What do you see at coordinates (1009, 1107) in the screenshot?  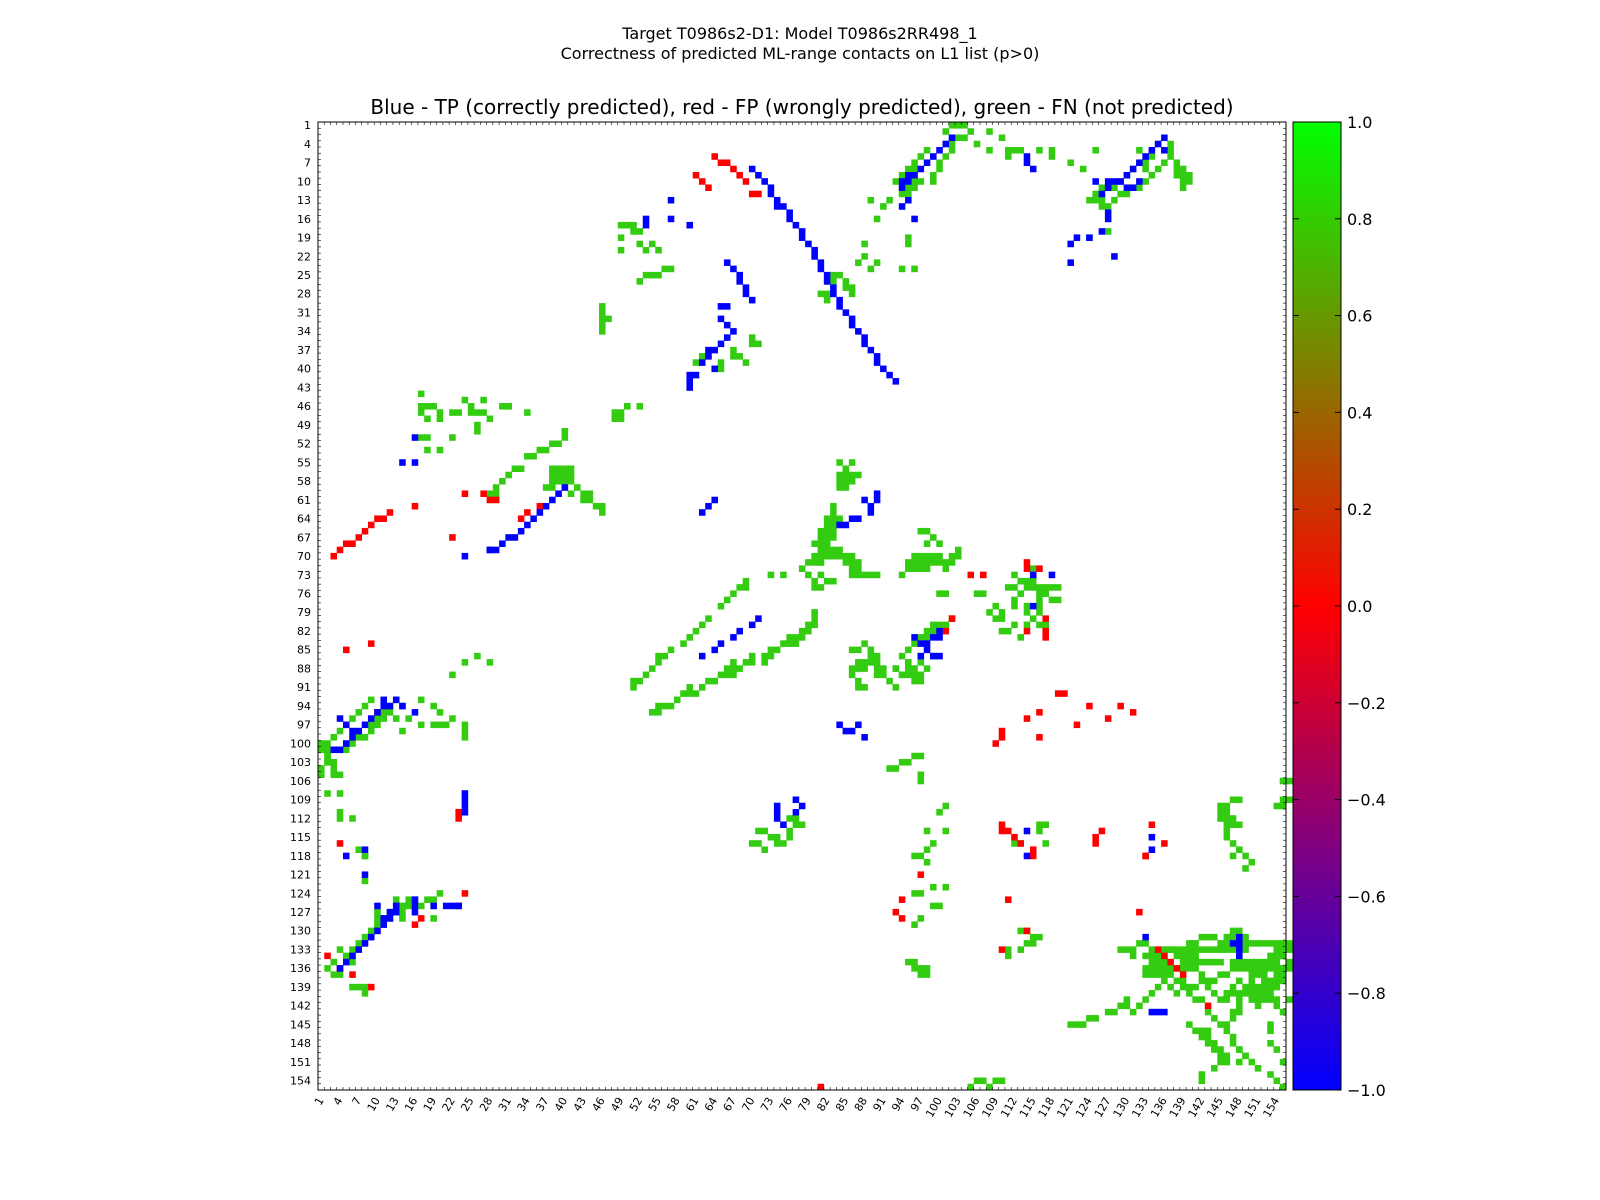 I see `x-tick-label: 112` at bounding box center [1009, 1107].